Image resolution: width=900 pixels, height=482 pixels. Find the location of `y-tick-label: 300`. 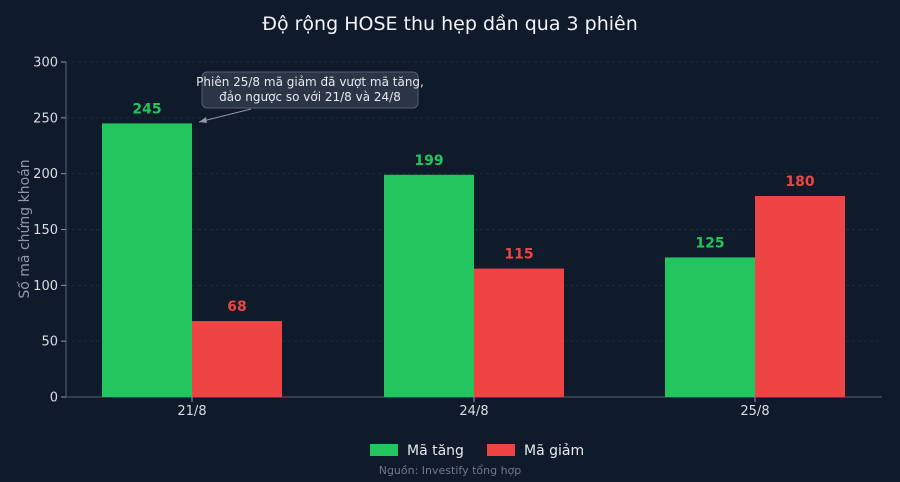

y-tick-label: 300 is located at coordinates (45, 63).